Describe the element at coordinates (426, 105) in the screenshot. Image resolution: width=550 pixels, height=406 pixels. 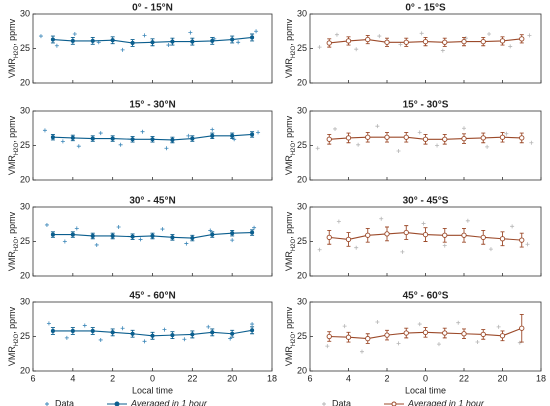
I see `panel-title: 15° - 30°S` at that location.